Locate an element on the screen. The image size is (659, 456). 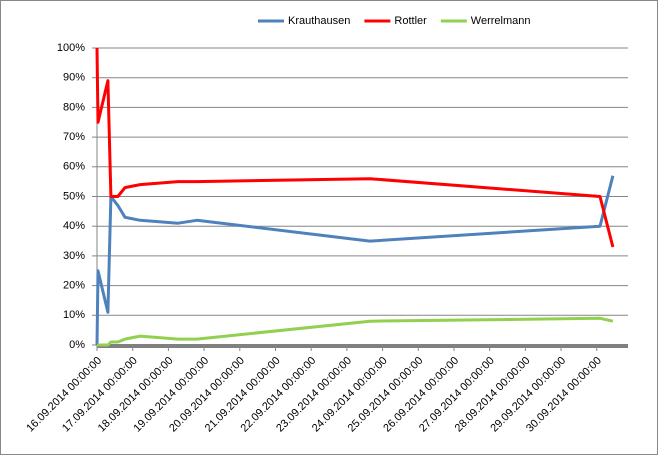
legend-label: Werrelmann is located at coordinates (501, 21).